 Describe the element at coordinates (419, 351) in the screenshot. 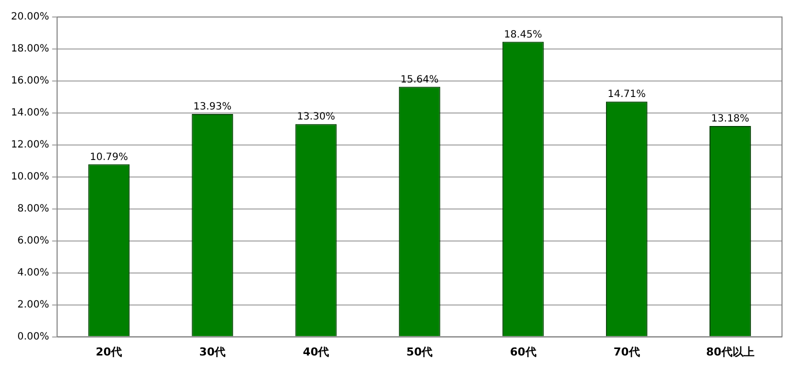

I see `x-tick-label: 50代` at that location.